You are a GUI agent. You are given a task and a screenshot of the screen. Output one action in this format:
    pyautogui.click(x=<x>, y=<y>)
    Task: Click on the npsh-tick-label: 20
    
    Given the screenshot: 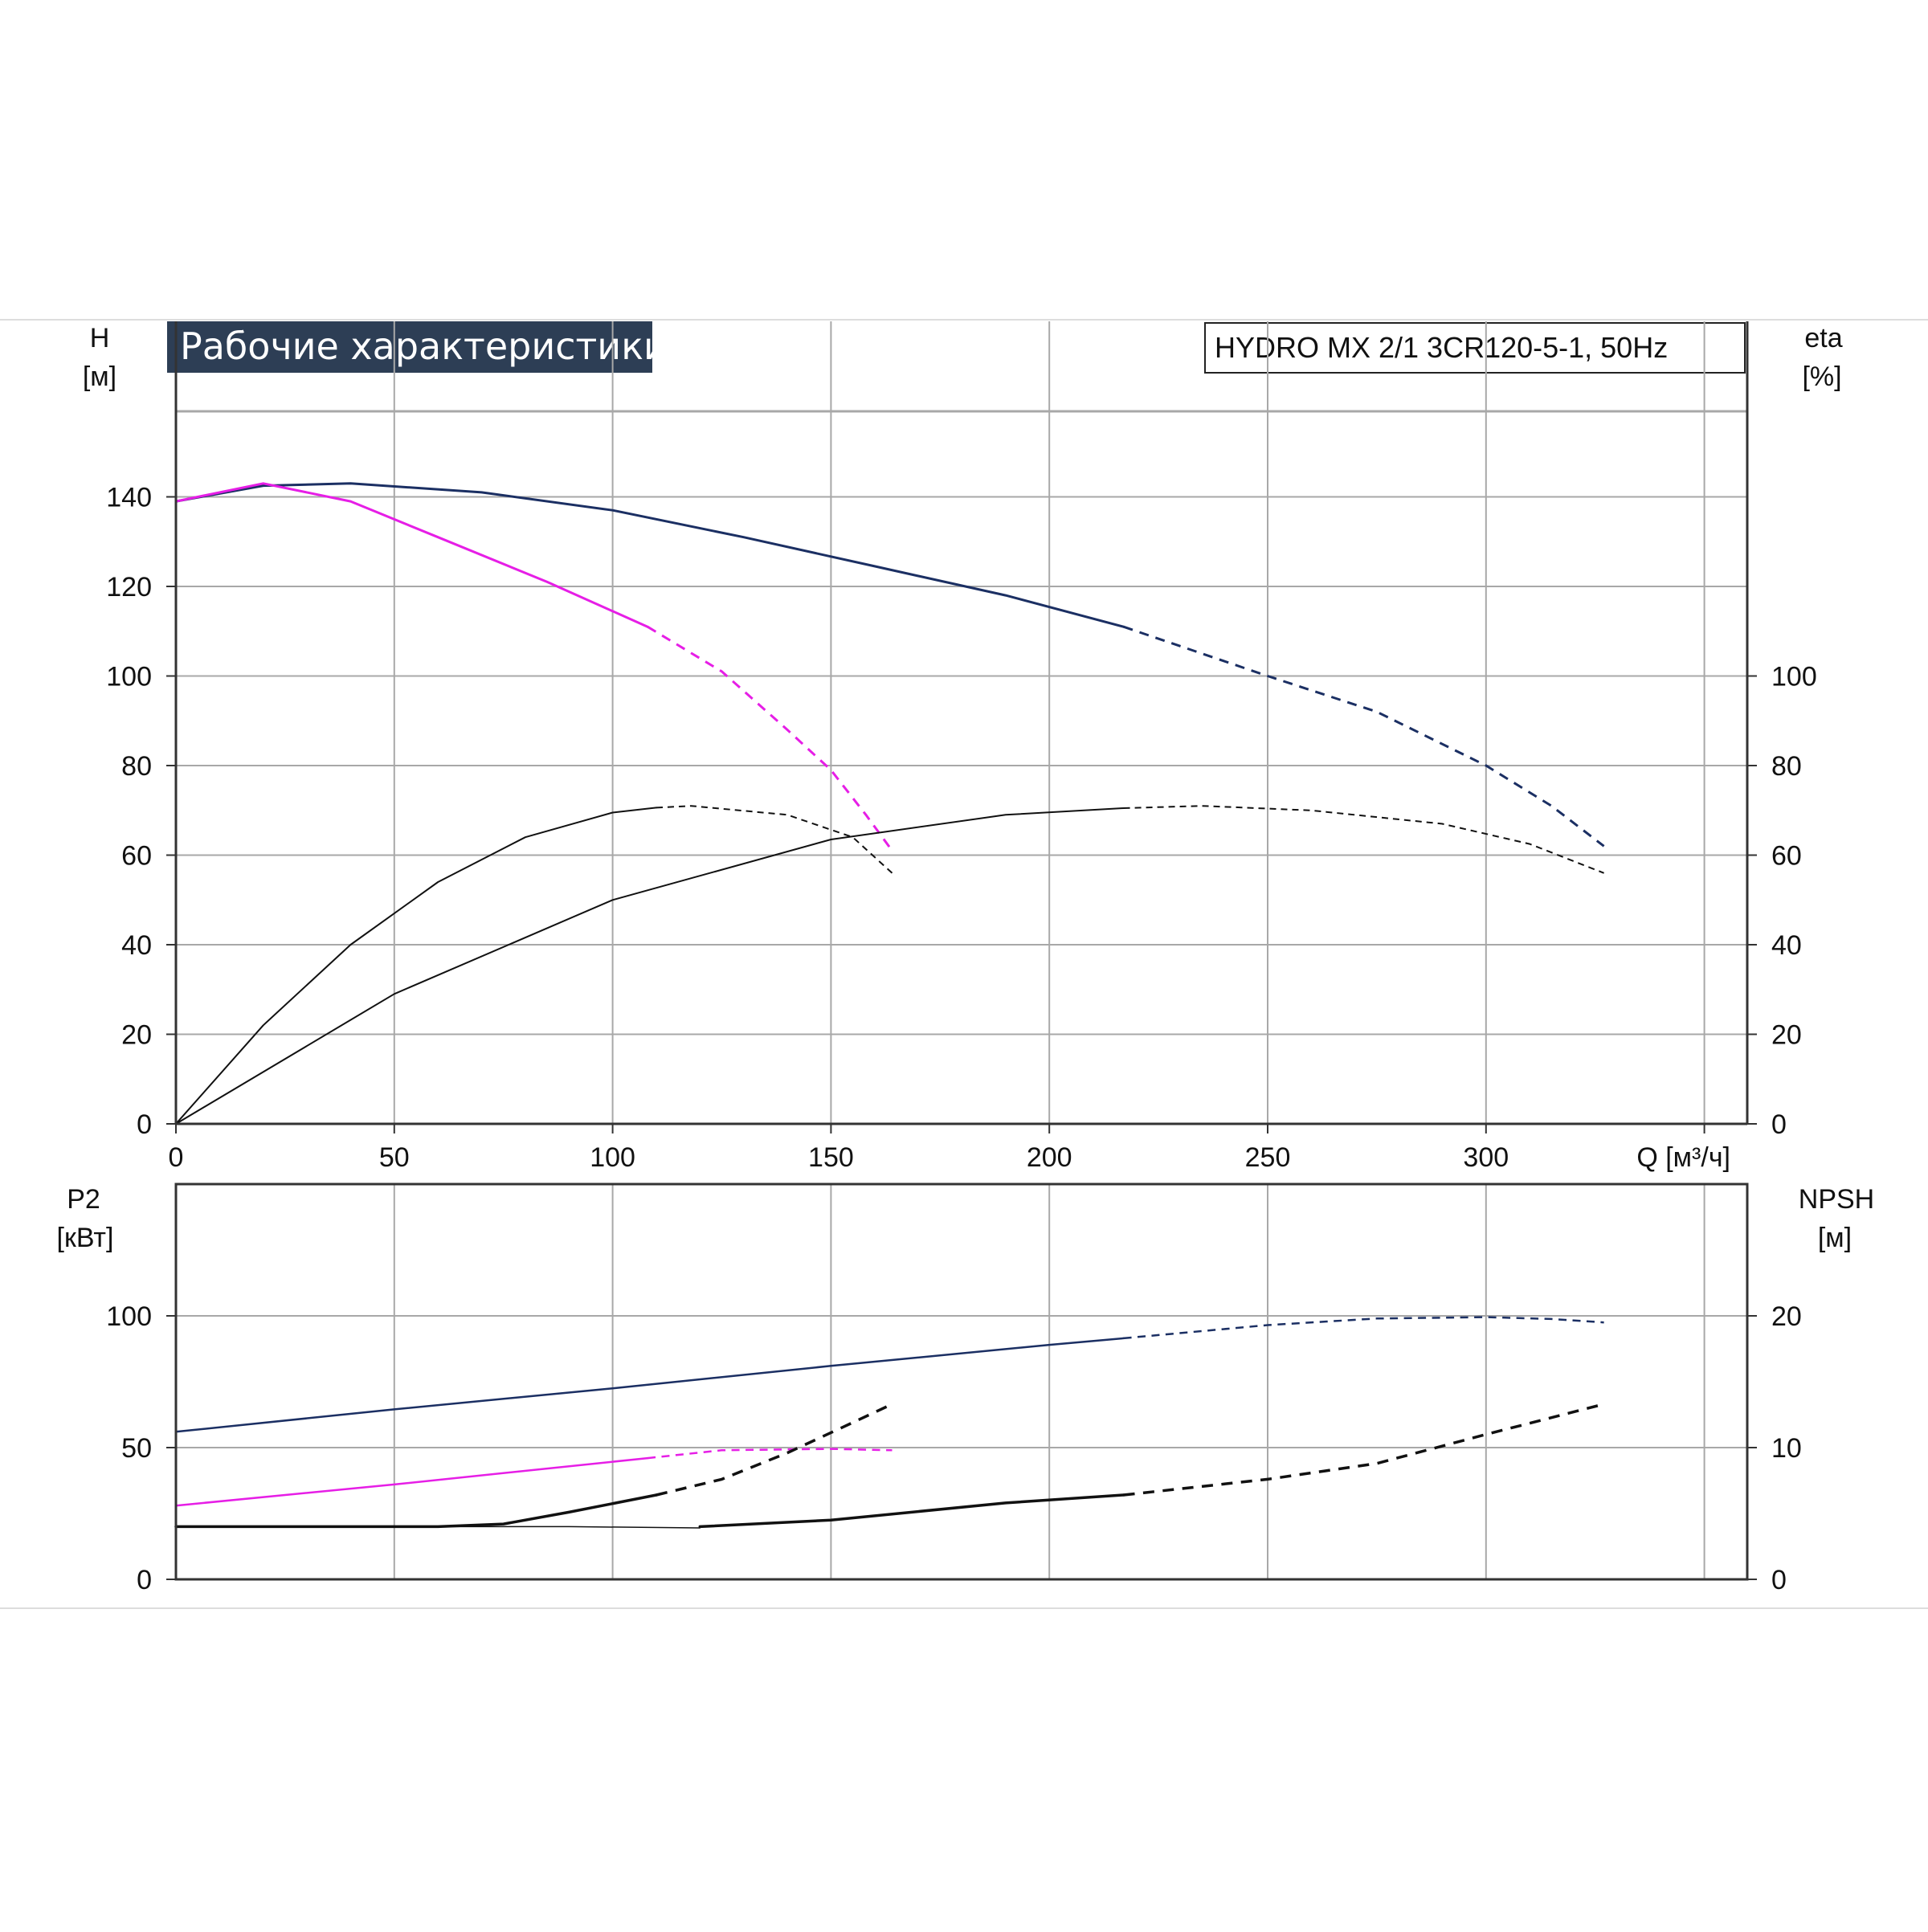 What is the action you would take?
    pyautogui.click(x=1787, y=1316)
    